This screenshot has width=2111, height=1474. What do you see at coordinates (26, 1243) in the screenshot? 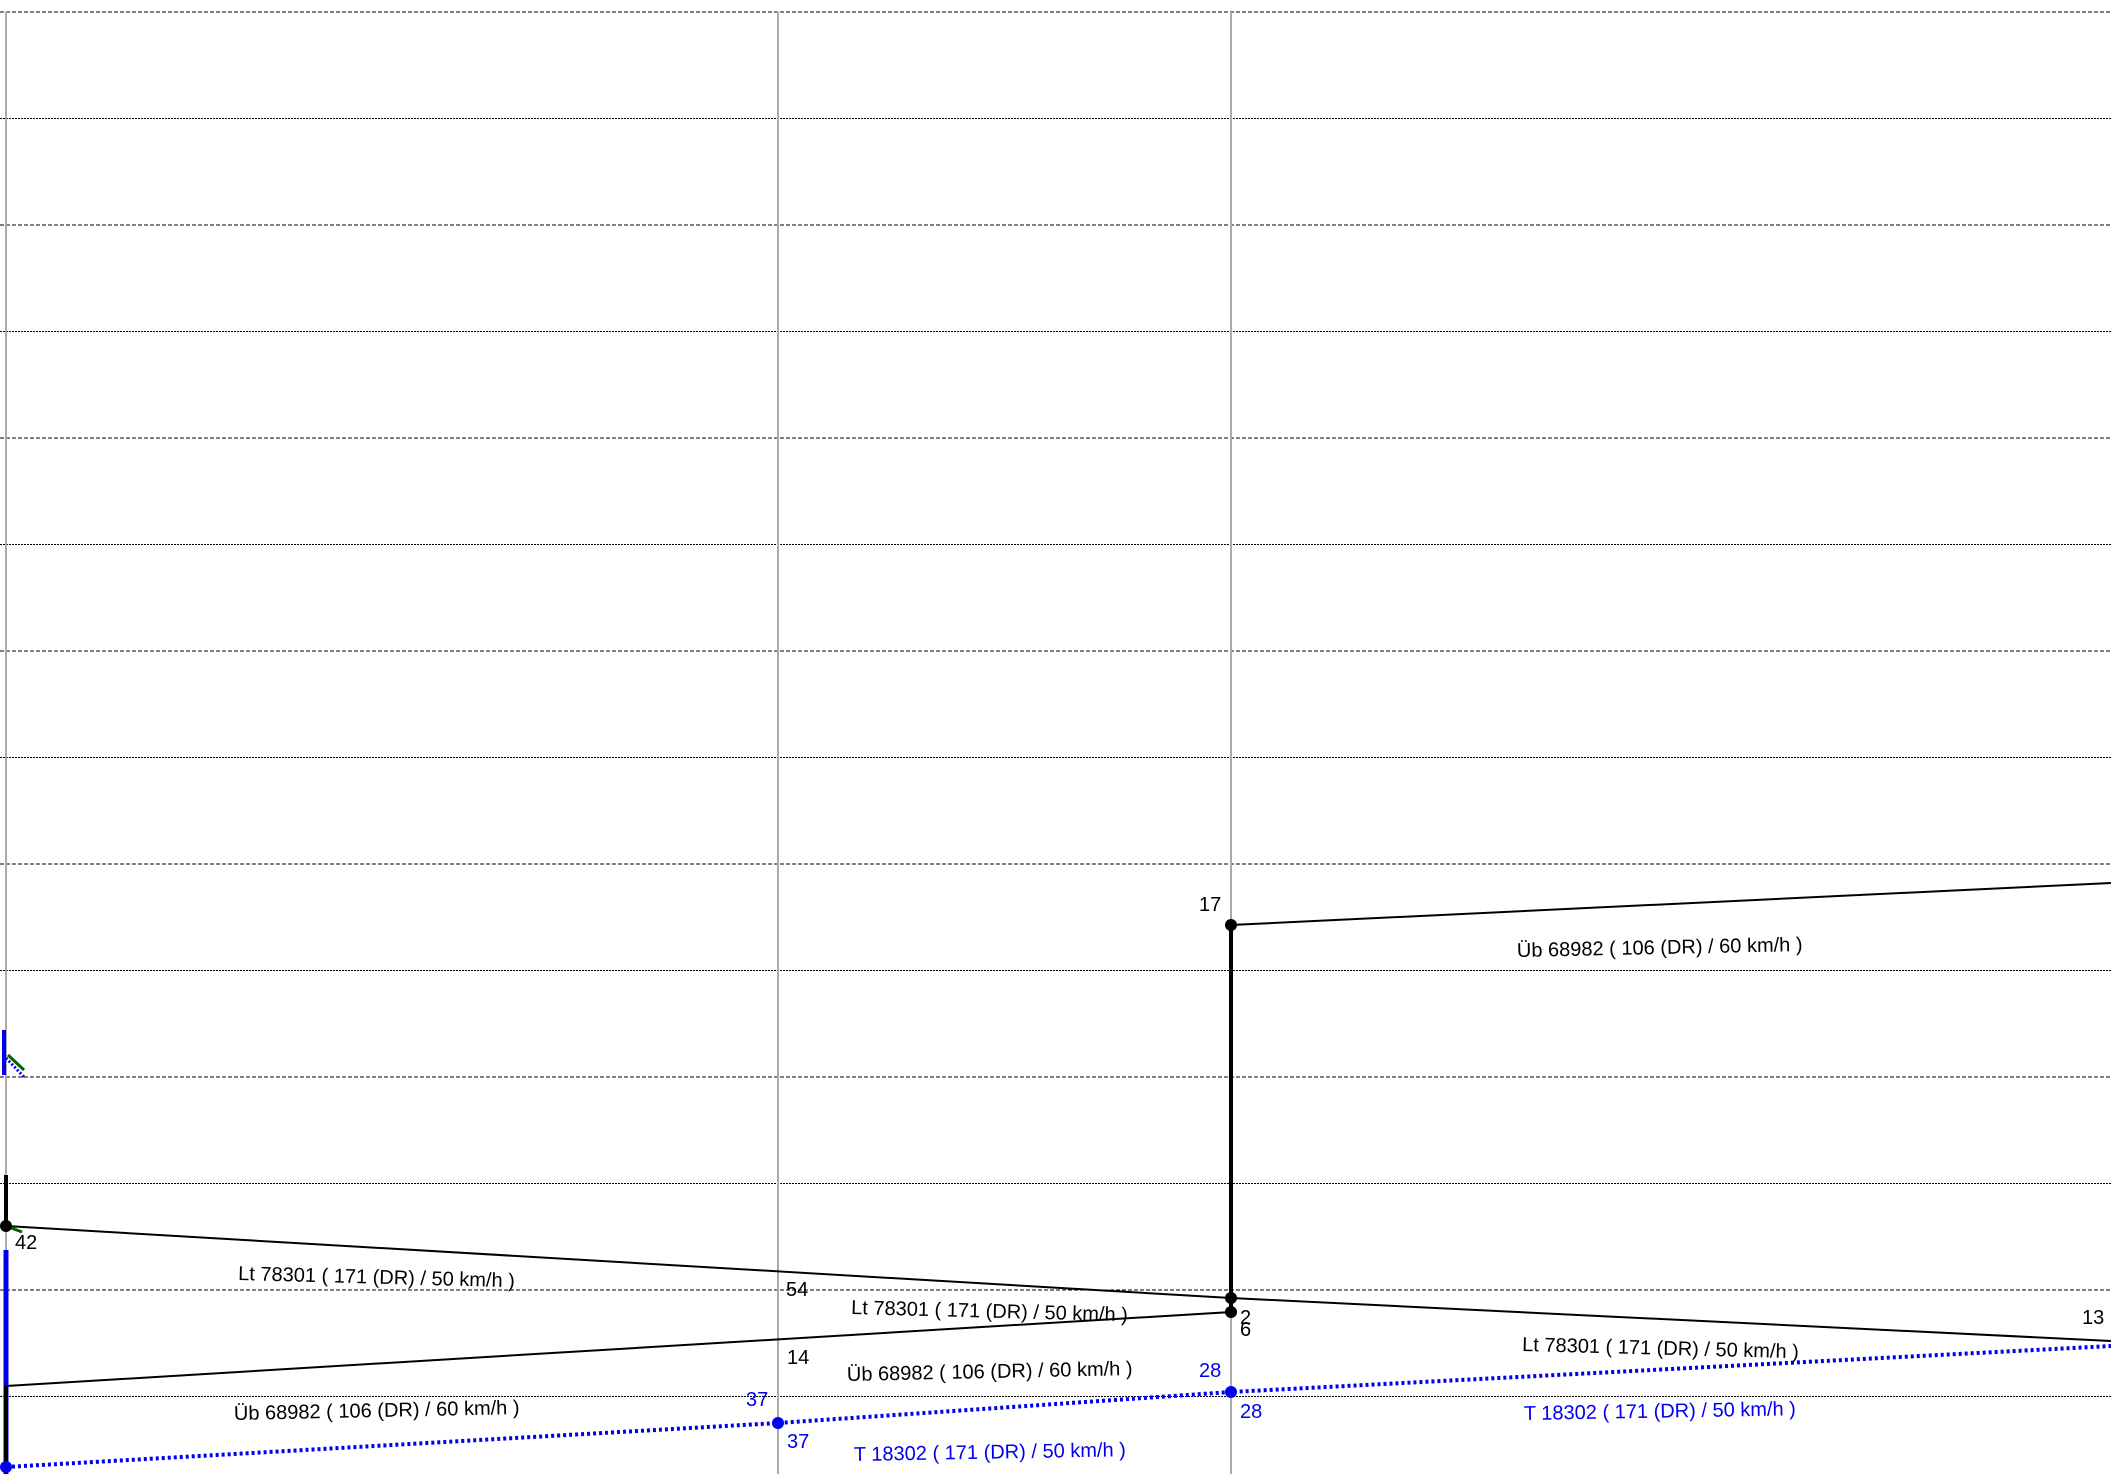
I see `time-label-42: 42` at bounding box center [26, 1243].